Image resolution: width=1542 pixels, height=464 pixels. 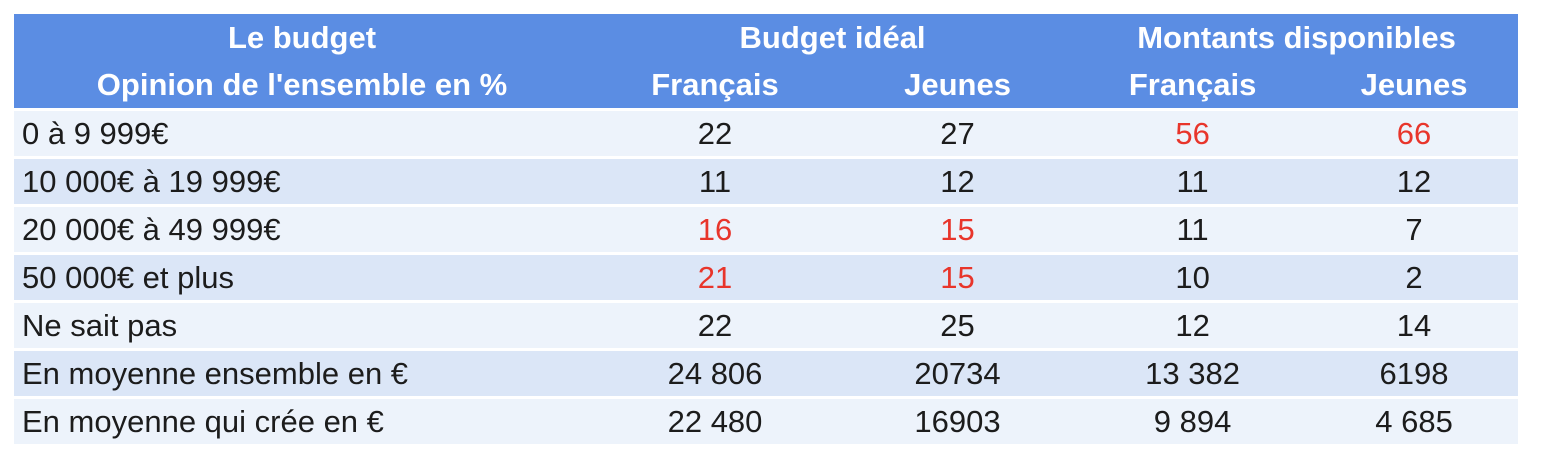 What do you see at coordinates (832, 37) in the screenshot?
I see `header-group-budget-ideal: Budget idéal` at bounding box center [832, 37].